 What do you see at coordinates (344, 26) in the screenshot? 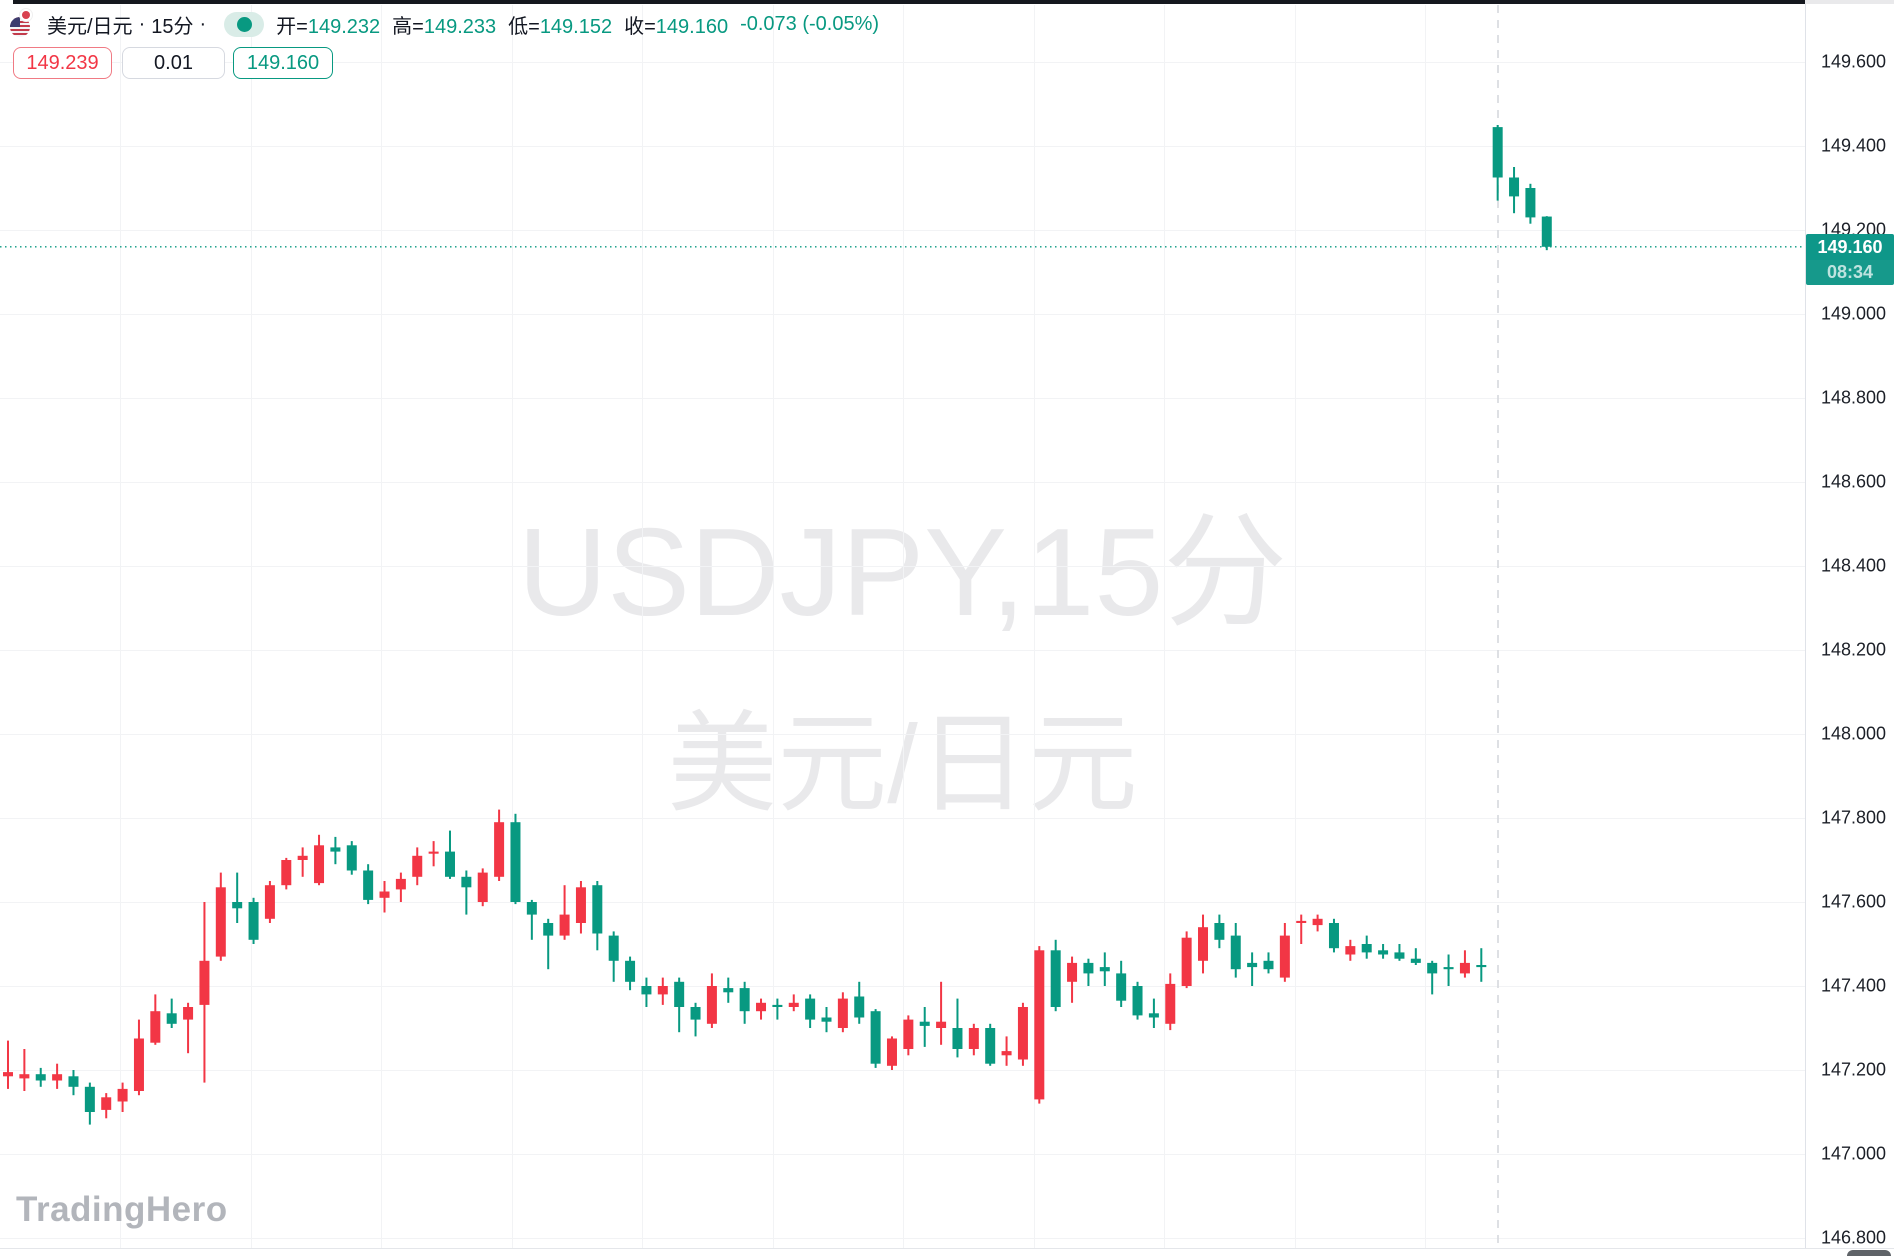
I see `open-value: 149.232` at bounding box center [344, 26].